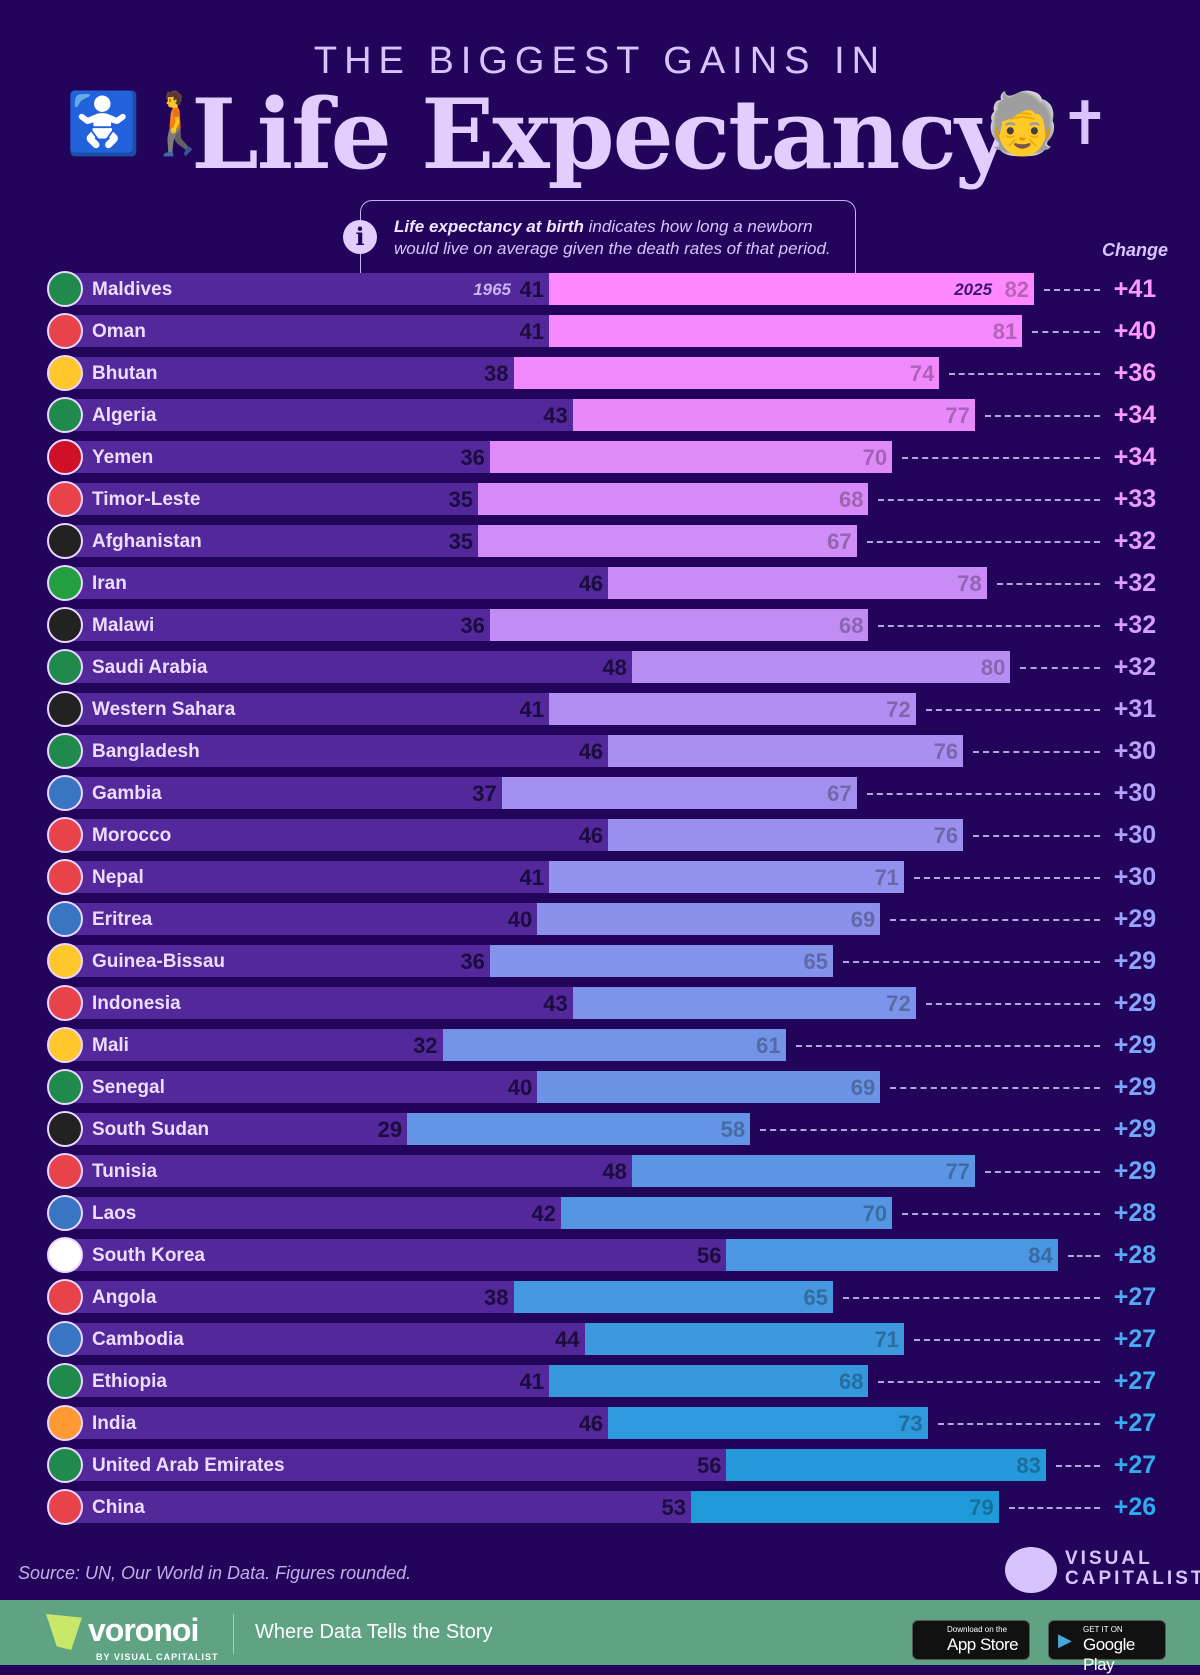 This screenshot has width=1200, height=1675. I want to click on value-1965: 43, so click(555, 415).